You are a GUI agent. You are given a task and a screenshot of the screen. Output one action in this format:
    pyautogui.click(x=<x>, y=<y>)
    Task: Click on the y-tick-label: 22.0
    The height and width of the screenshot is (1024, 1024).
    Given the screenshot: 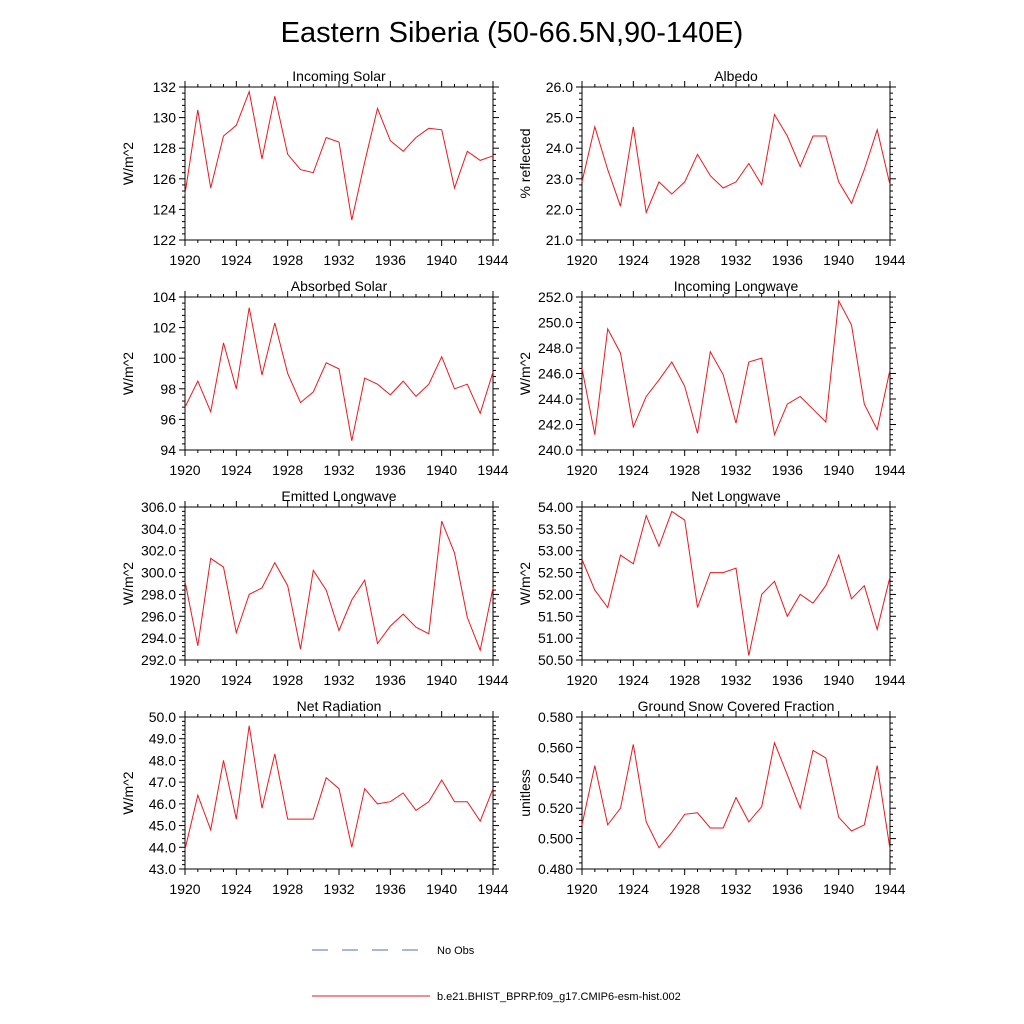 What is the action you would take?
    pyautogui.click(x=559, y=209)
    